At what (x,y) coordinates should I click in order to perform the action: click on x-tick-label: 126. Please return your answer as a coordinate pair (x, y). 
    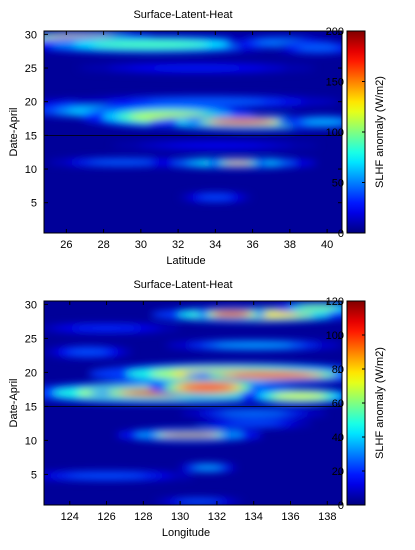
    Looking at the image, I should click on (106, 517).